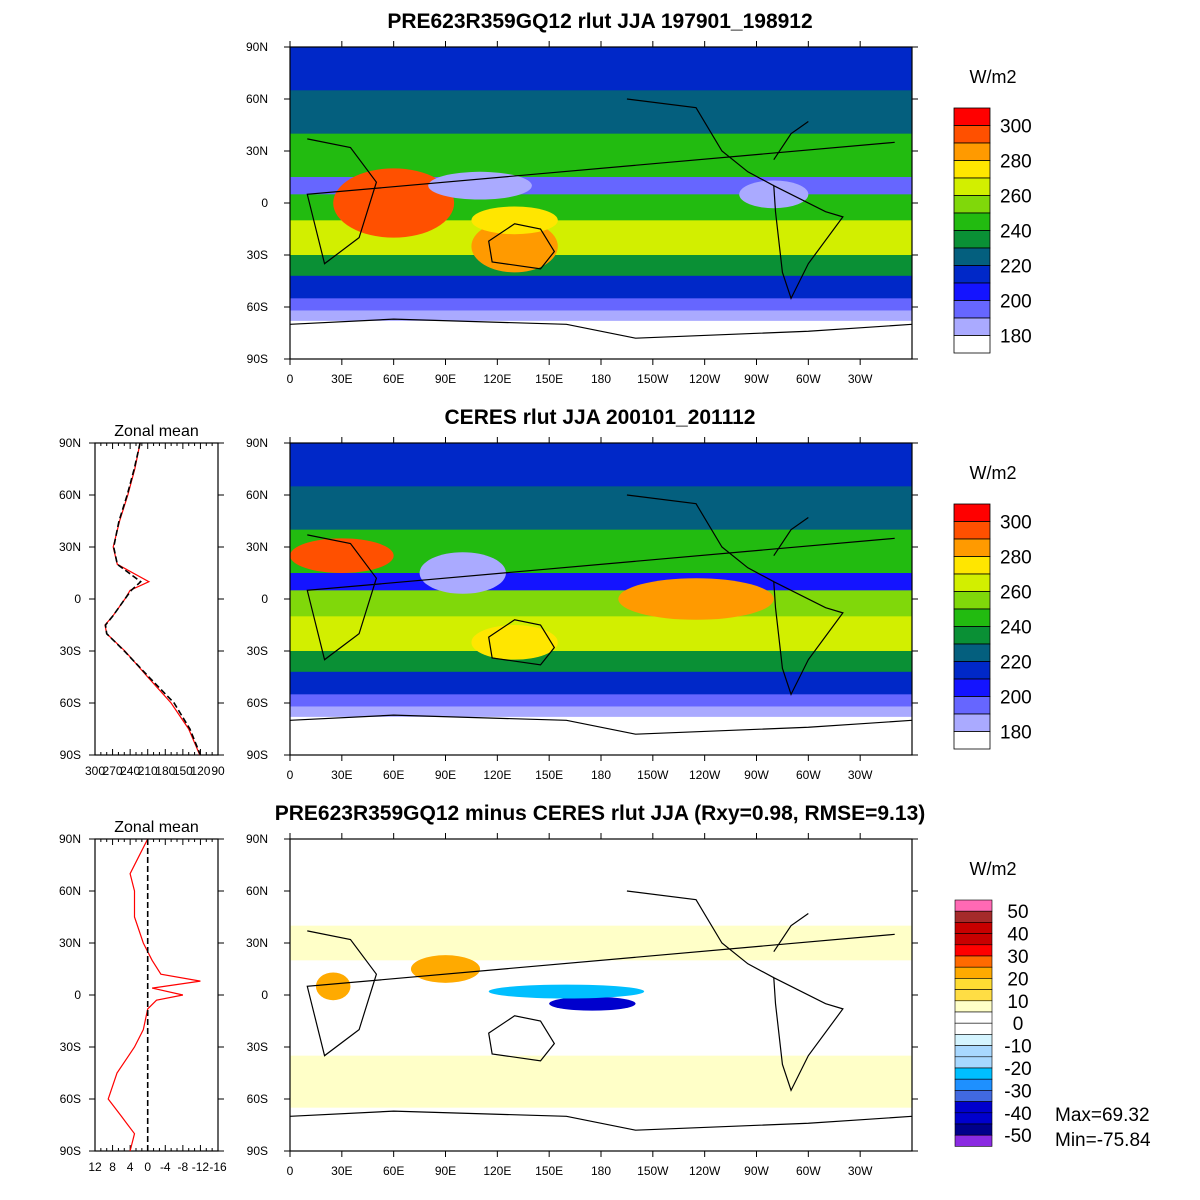 Image resolution: width=1200 pixels, height=1200 pixels. Describe the element at coordinates (1016, 698) in the screenshot. I see `colorbar-label: 200` at that location.